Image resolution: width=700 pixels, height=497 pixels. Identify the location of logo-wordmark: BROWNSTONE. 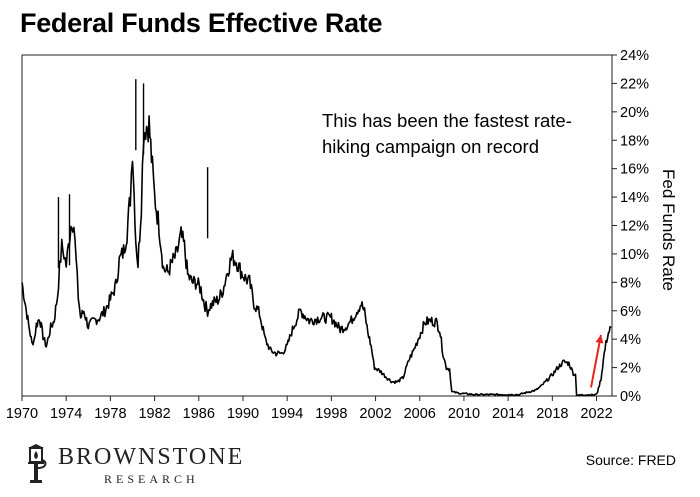
(151, 457).